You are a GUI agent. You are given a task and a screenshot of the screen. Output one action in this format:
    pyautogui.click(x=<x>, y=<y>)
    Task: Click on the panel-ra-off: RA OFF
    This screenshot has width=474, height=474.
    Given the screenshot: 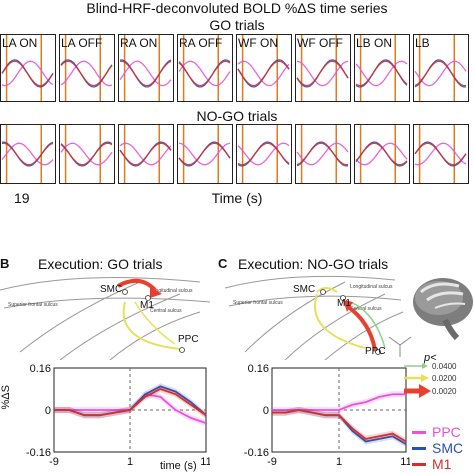 What is the action you would take?
    pyautogui.click(x=205, y=68)
    